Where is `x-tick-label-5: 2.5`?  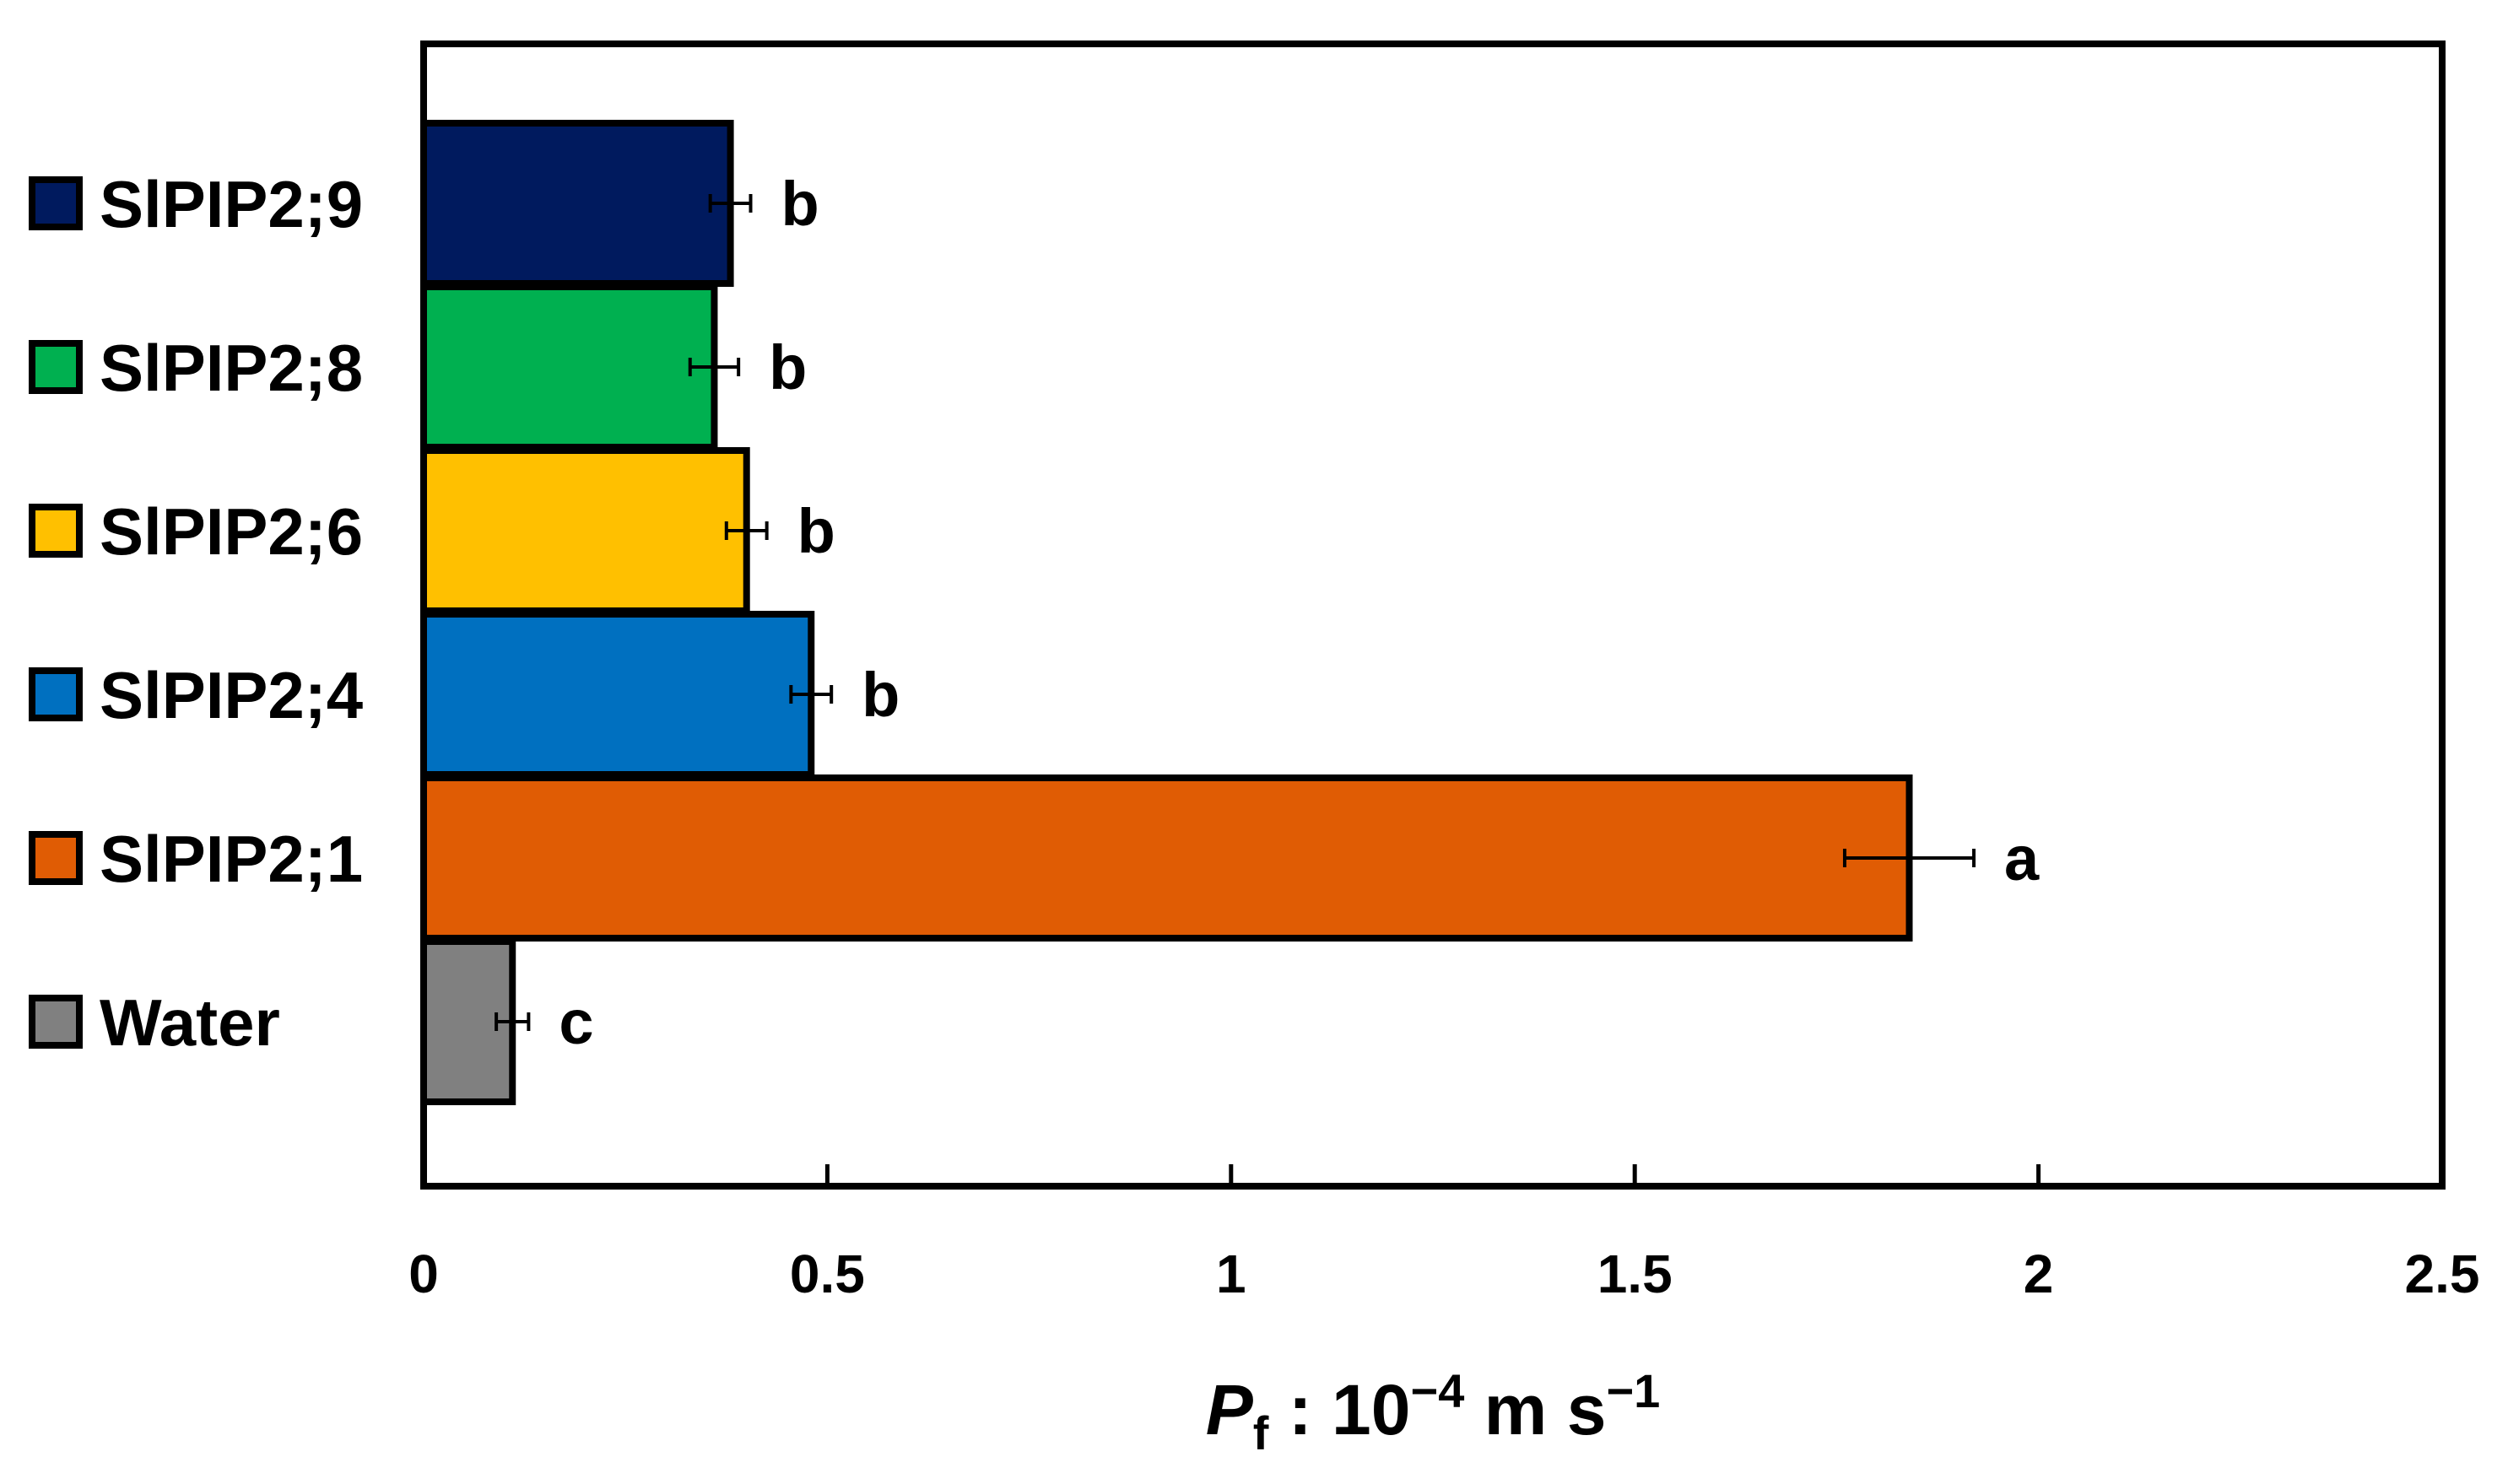 x-tick-label-5: 2.5 is located at coordinates (2442, 1274).